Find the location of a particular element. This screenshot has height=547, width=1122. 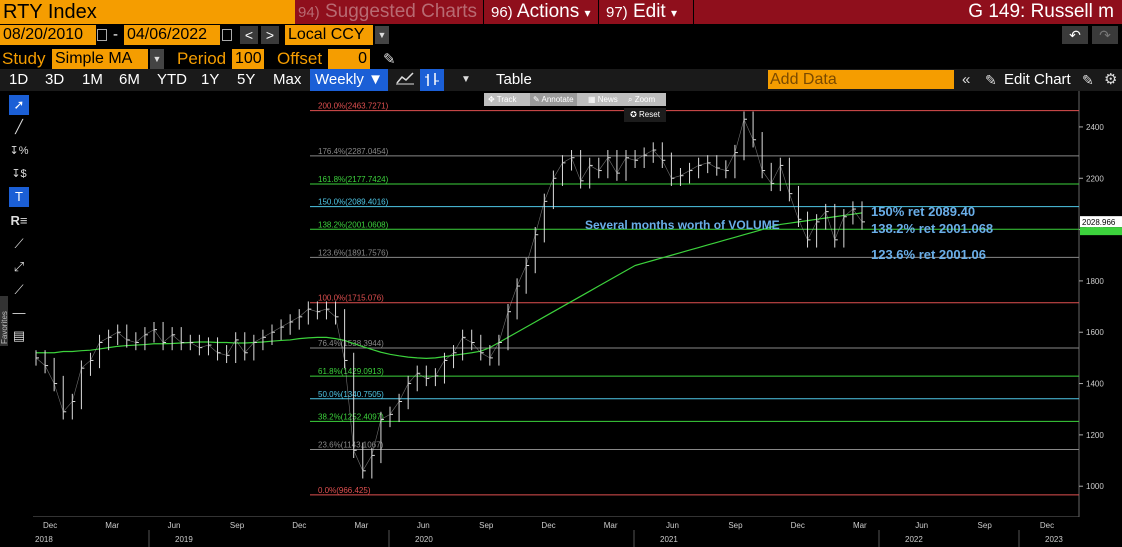

price-tool-icon: ↧$ is located at coordinates (19, 174).